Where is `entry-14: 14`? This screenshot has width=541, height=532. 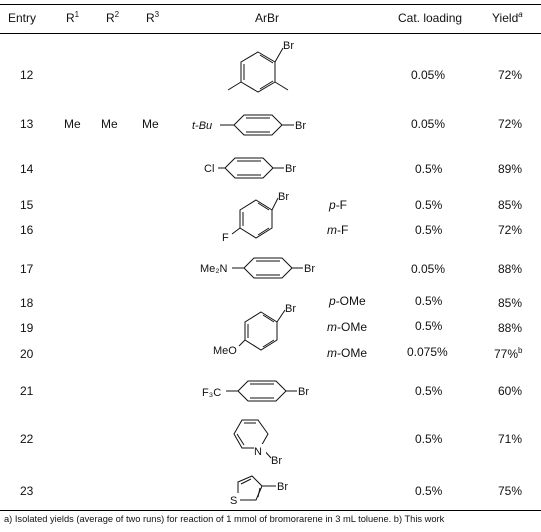
entry-14: 14 is located at coordinates (27, 169).